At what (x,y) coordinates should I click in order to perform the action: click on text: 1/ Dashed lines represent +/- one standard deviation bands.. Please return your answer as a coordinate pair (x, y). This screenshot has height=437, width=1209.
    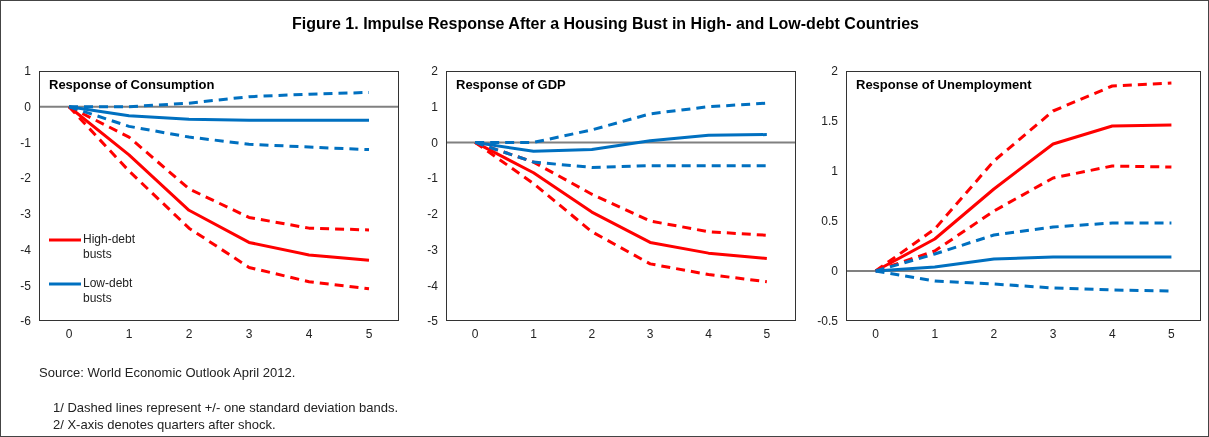
    Looking at the image, I should click on (226, 407).